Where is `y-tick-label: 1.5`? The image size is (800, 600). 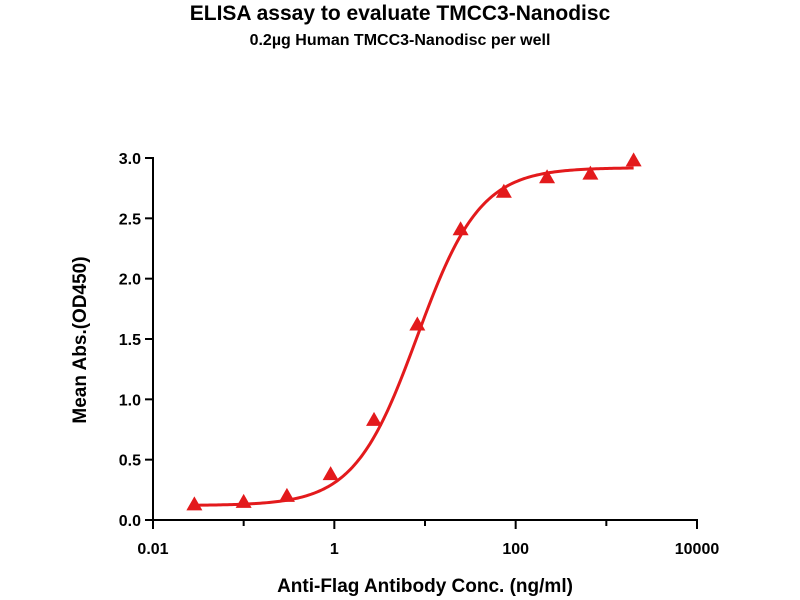
y-tick-label: 1.5 is located at coordinates (130, 340).